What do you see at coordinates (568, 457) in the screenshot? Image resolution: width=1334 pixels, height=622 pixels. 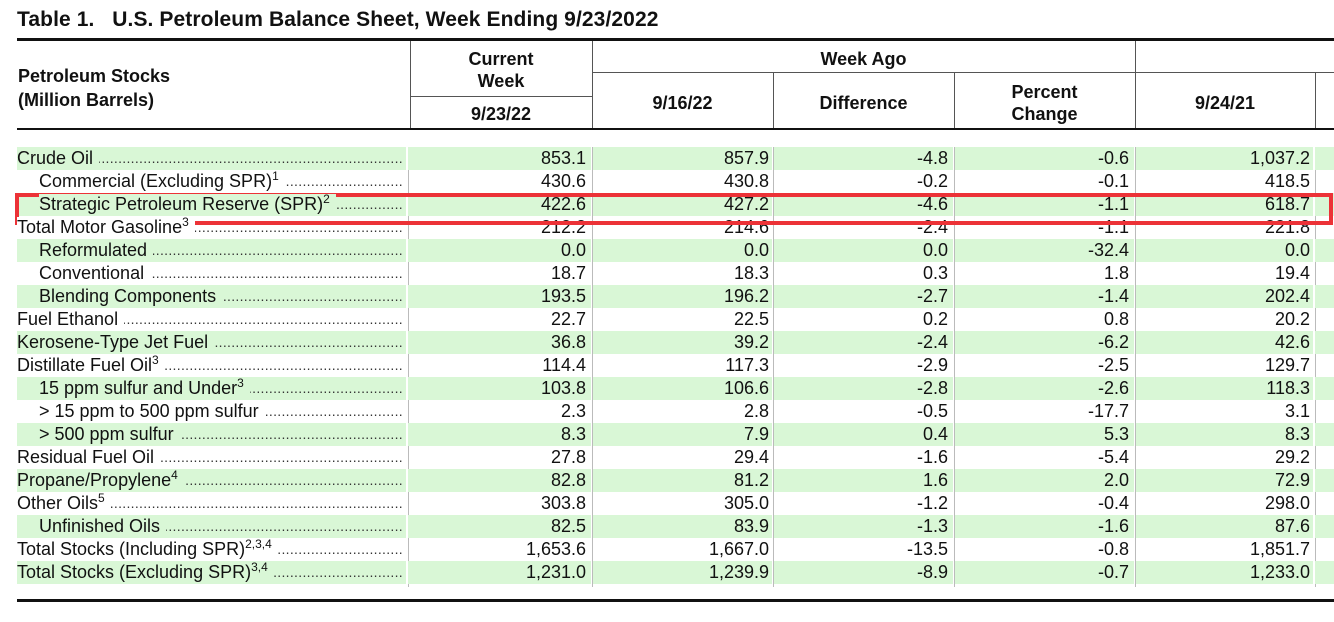 I see `current-week-value: 27.8` at bounding box center [568, 457].